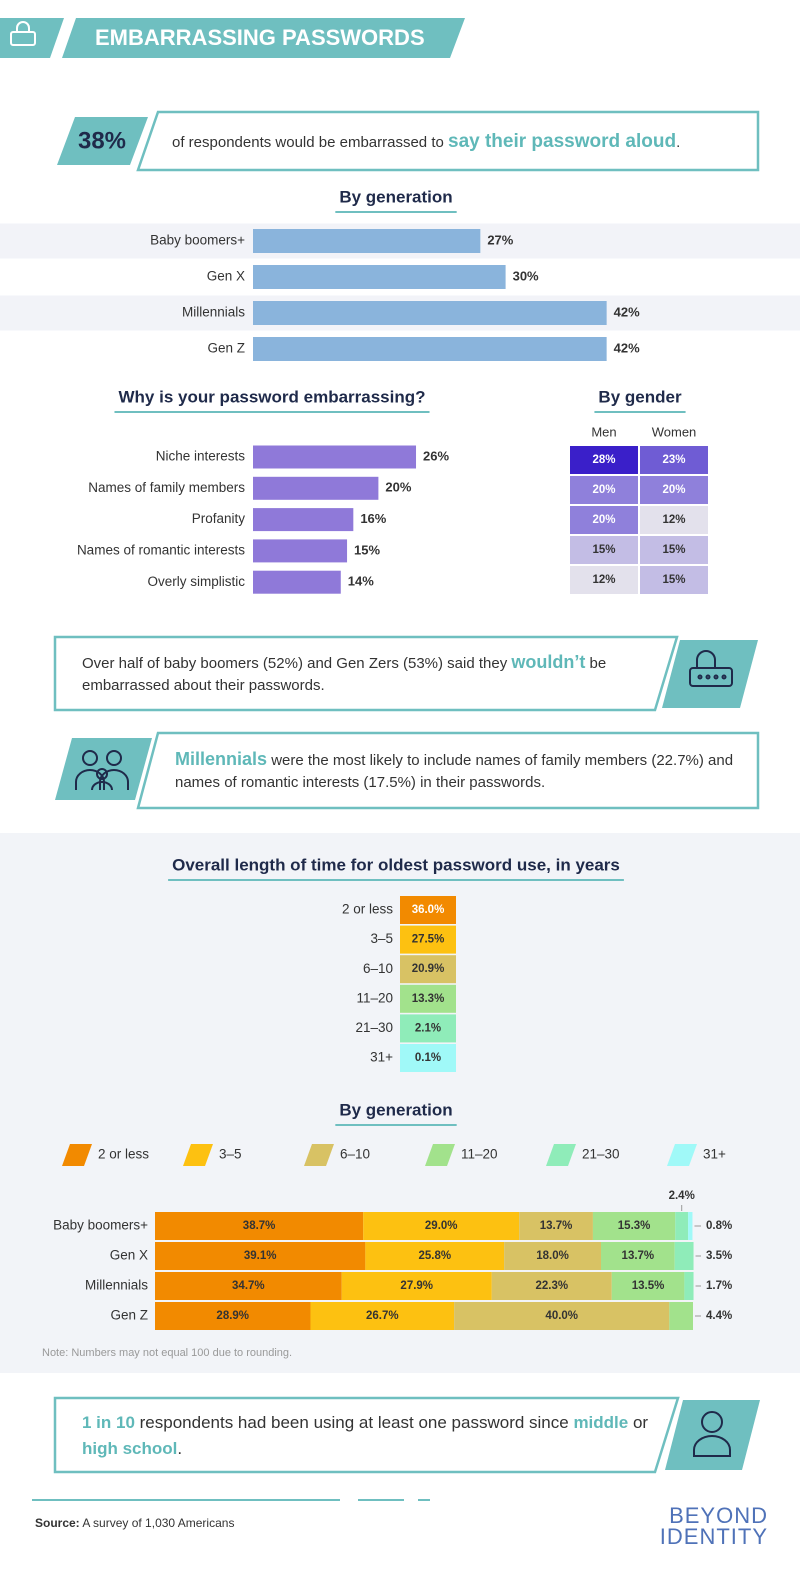 This screenshot has width=800, height=1582. I want to click on category-label: 11–20, so click(374, 997).